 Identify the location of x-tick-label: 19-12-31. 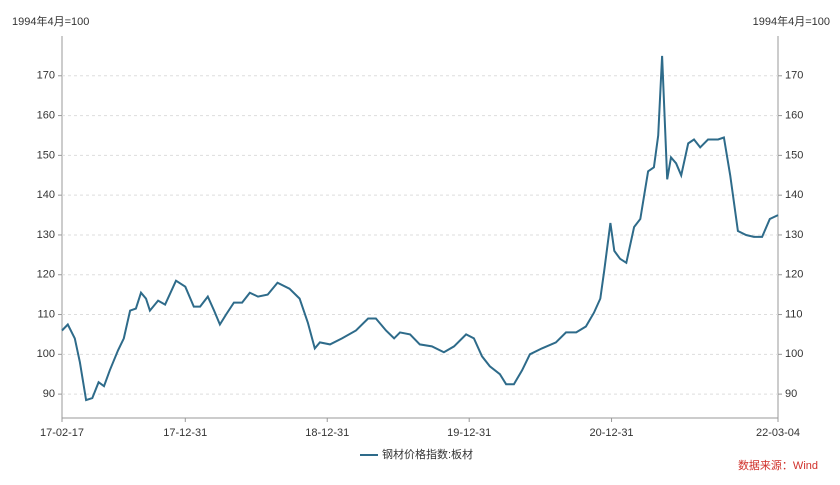
(469, 433).